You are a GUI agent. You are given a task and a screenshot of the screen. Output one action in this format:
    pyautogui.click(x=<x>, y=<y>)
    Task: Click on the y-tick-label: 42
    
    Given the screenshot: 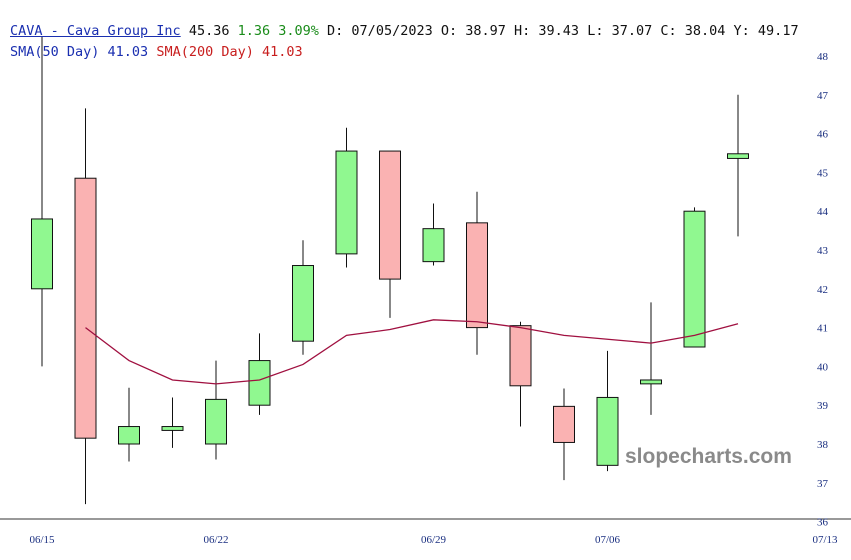 What is the action you would take?
    pyautogui.click(x=822, y=290)
    